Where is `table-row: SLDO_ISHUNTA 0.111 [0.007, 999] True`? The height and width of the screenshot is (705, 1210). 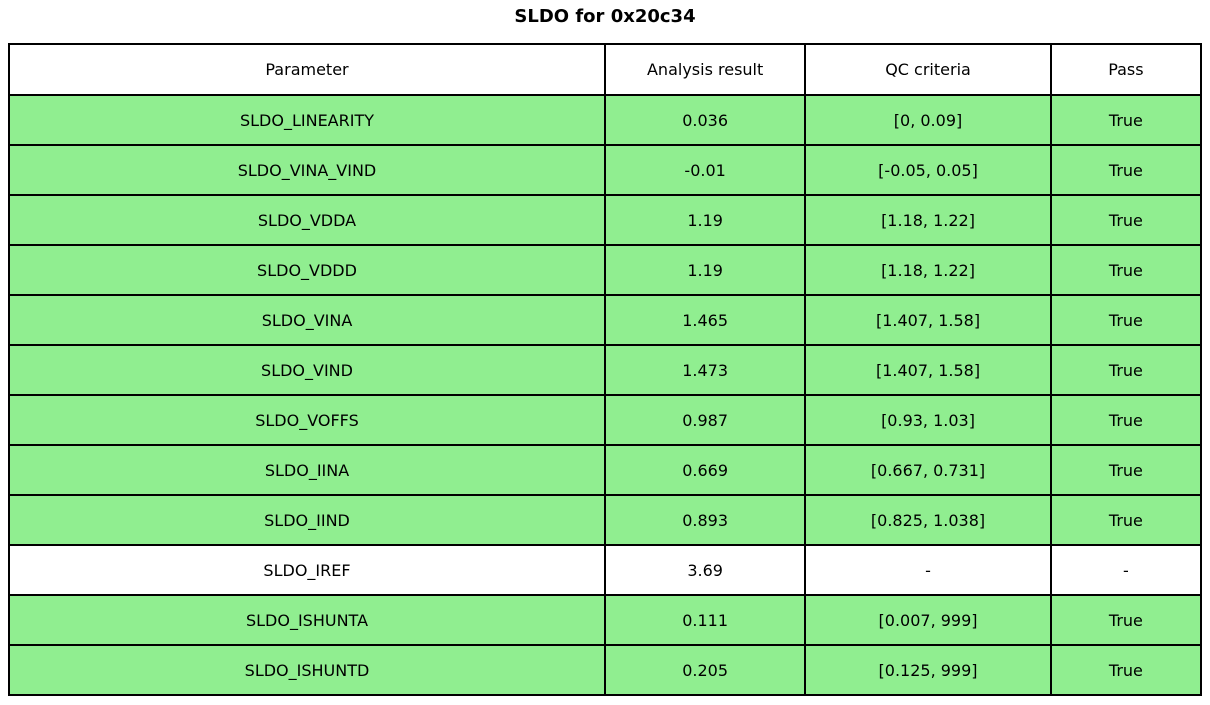 table-row: SLDO_ISHUNTA 0.111 [0.007, 999] True is located at coordinates (605, 620).